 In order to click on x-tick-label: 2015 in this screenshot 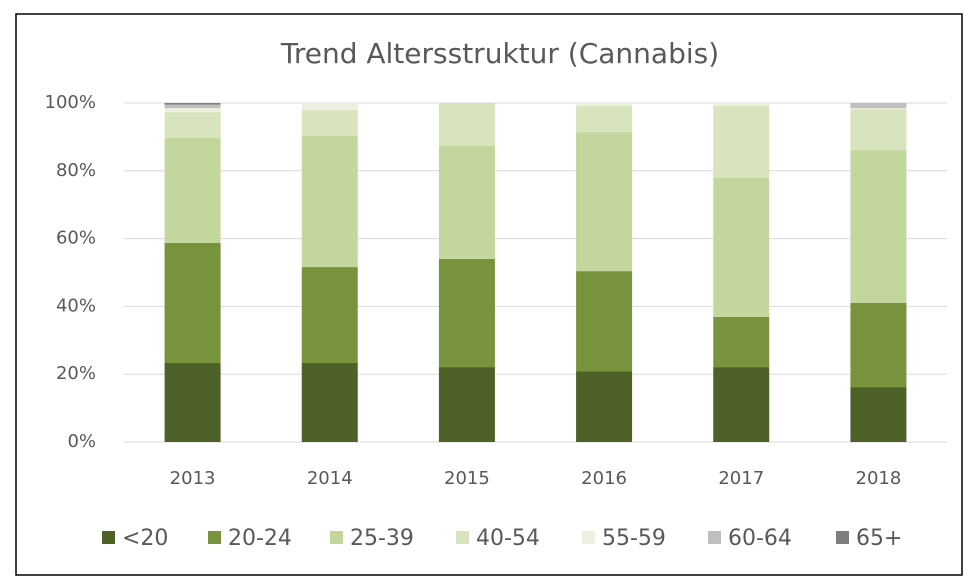, I will do `click(467, 478)`.